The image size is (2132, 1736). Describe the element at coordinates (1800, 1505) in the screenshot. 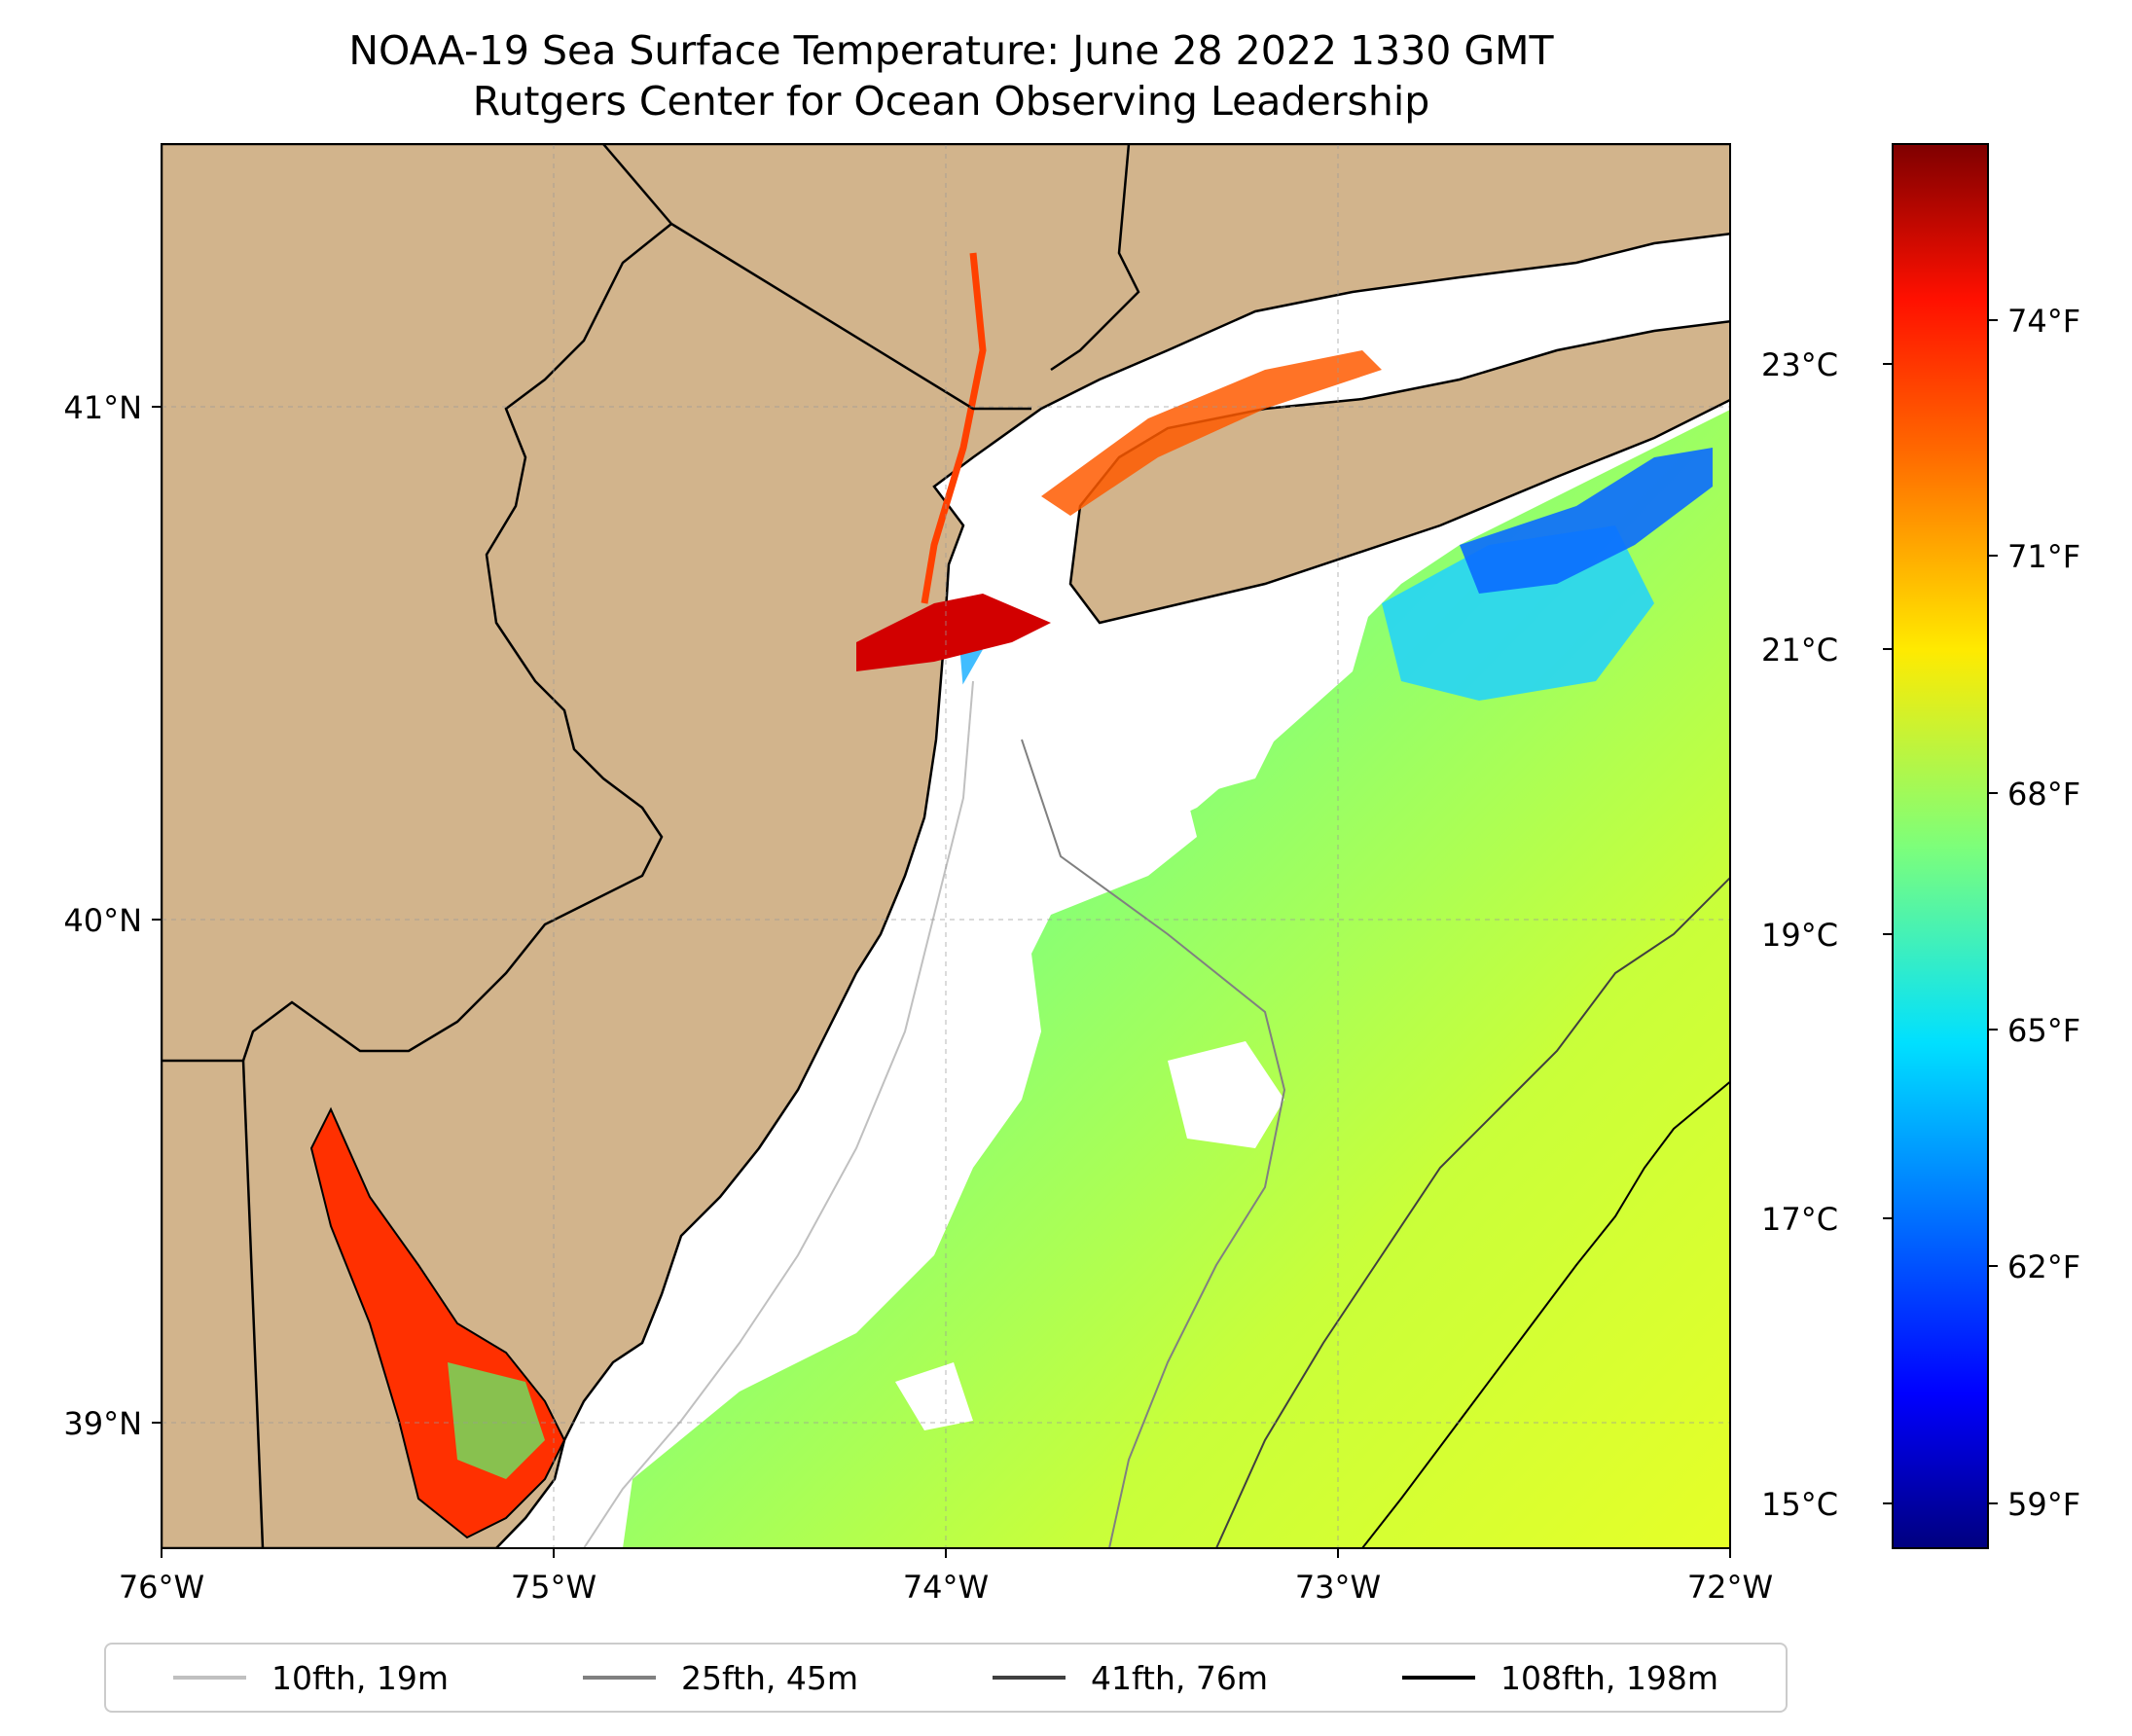

I see `colorbar-celsius-label: 15°C` at that location.